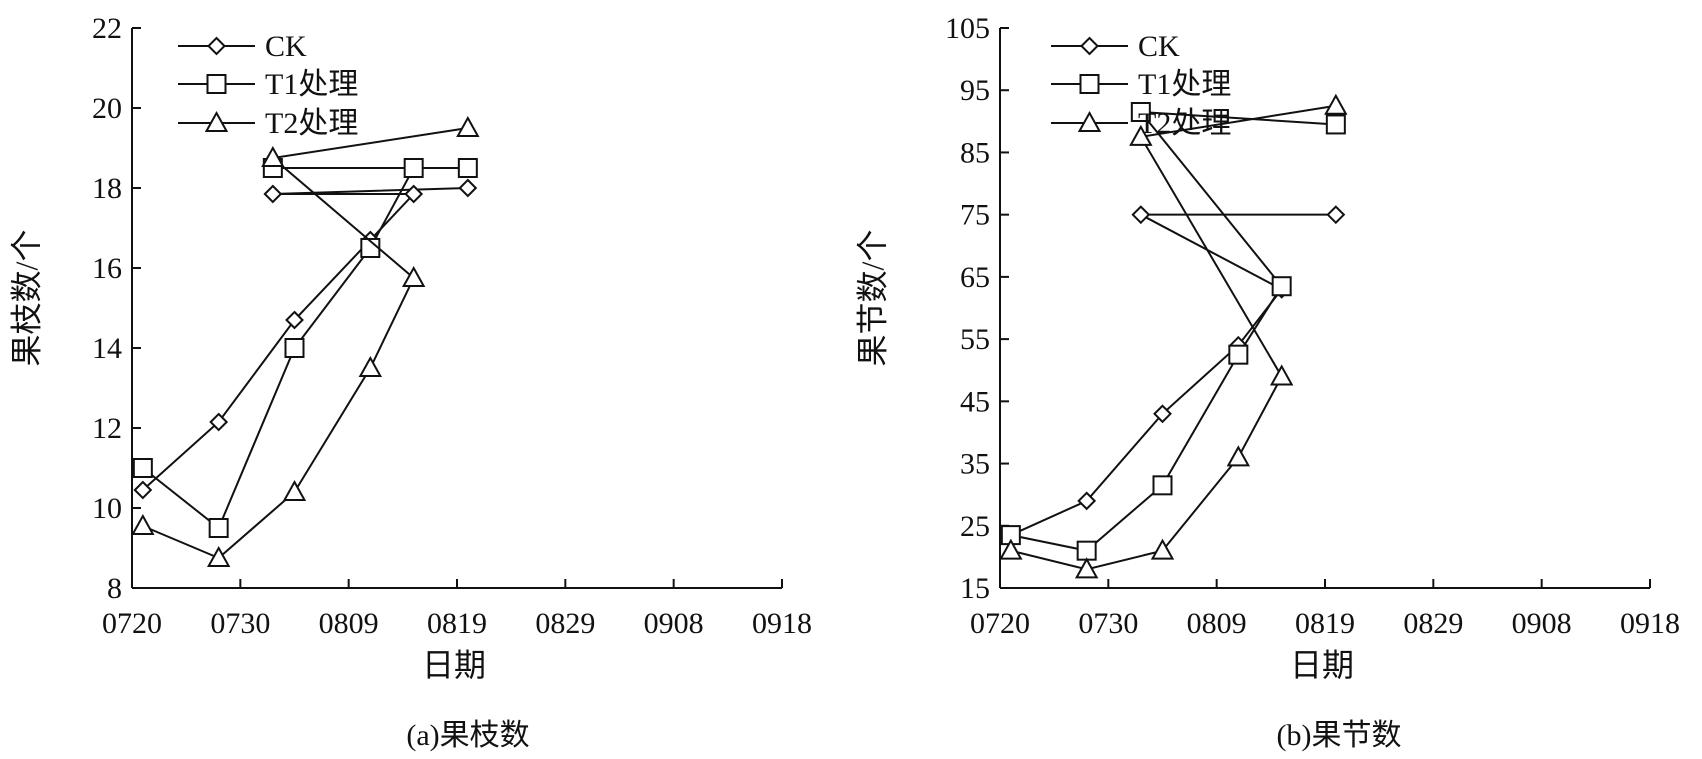  I want to click on y-tick-label: 35, so click(975, 464).